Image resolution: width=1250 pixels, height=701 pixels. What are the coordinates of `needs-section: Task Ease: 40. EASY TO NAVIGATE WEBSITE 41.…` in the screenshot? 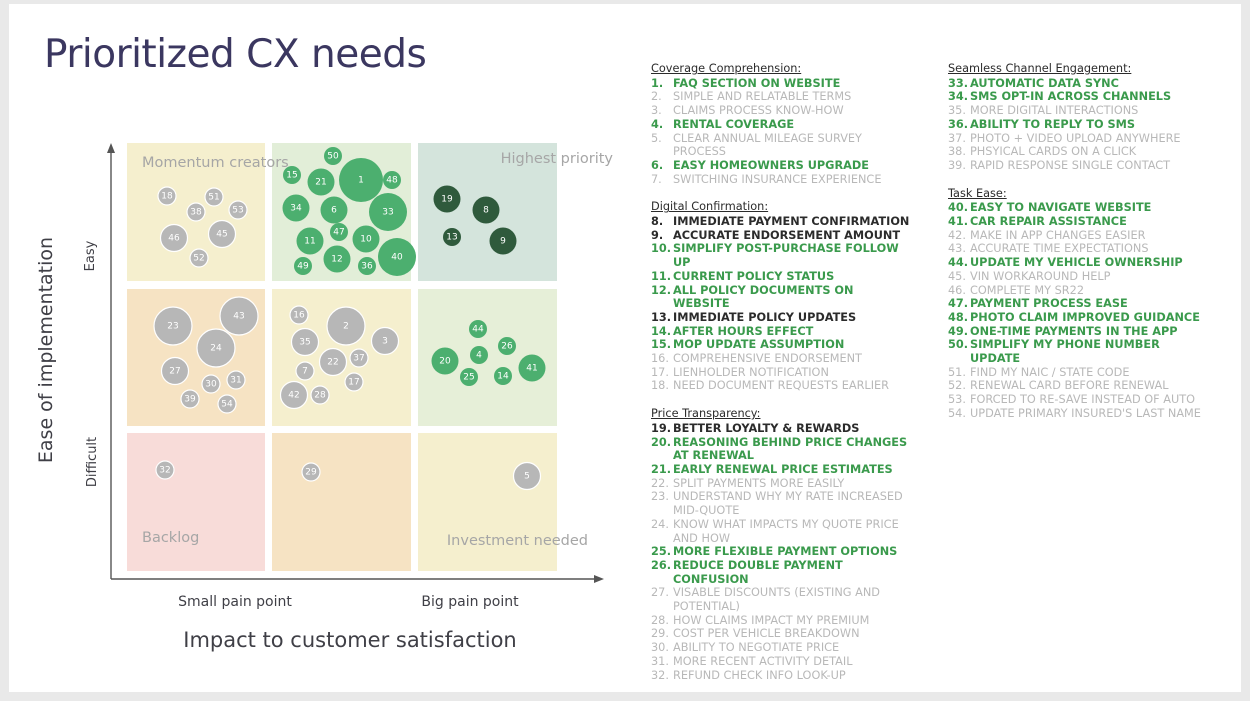 It's located at (1079, 304).